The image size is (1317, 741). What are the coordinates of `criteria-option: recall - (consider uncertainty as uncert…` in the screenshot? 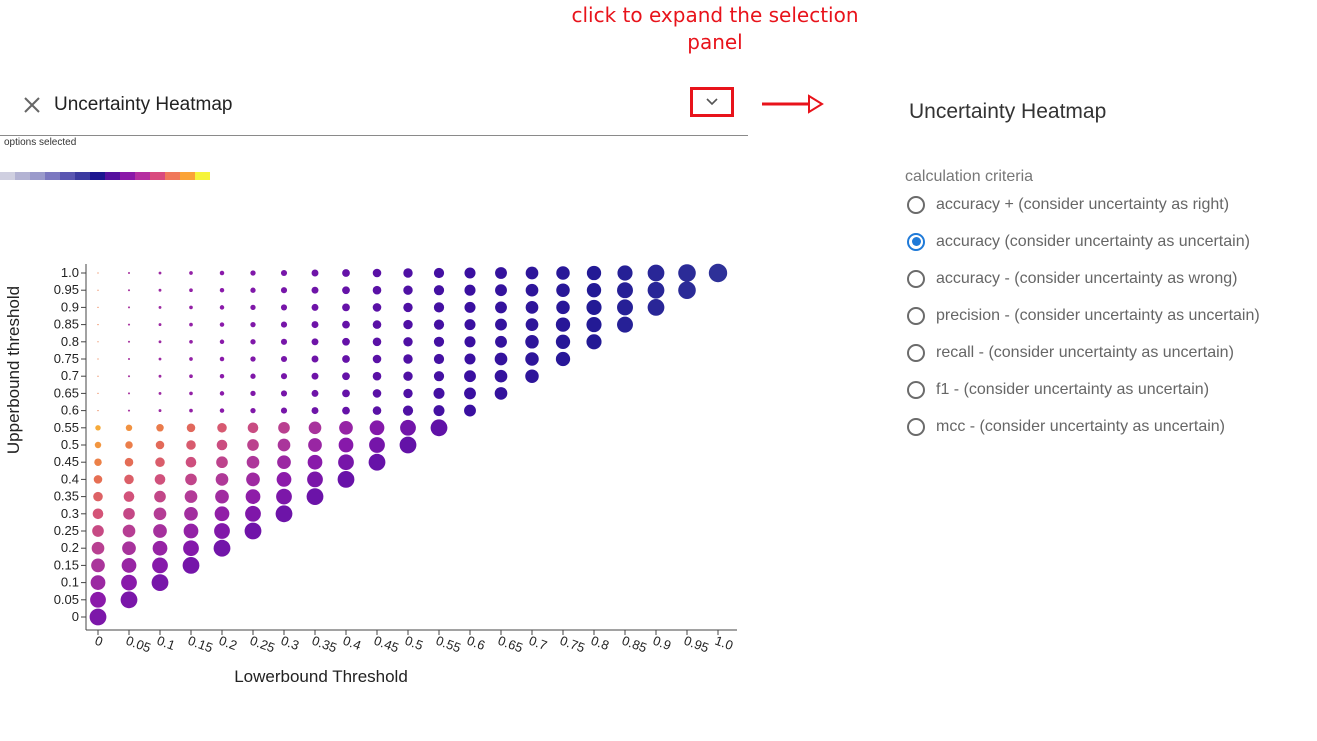 It's located at (1105, 352).